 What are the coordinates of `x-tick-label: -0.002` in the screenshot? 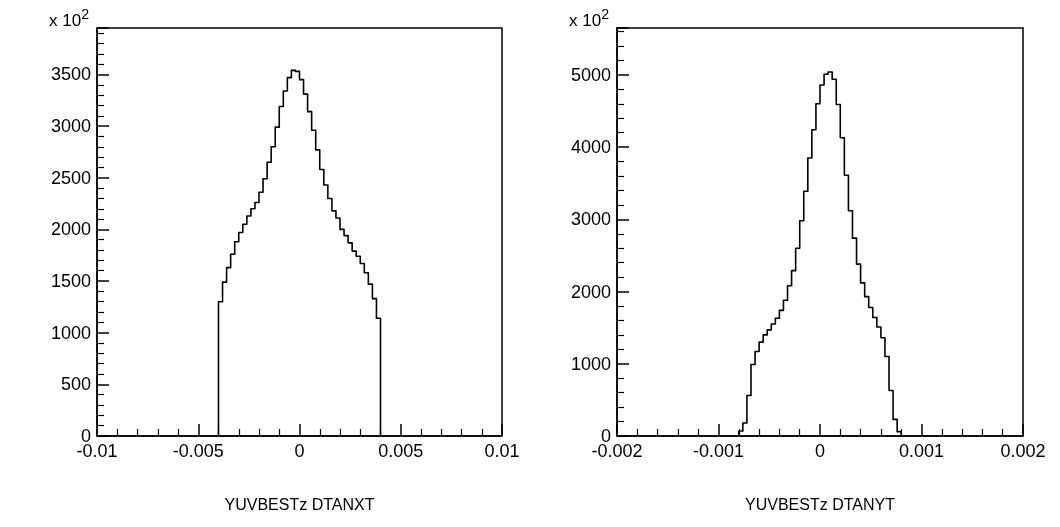 It's located at (617, 451).